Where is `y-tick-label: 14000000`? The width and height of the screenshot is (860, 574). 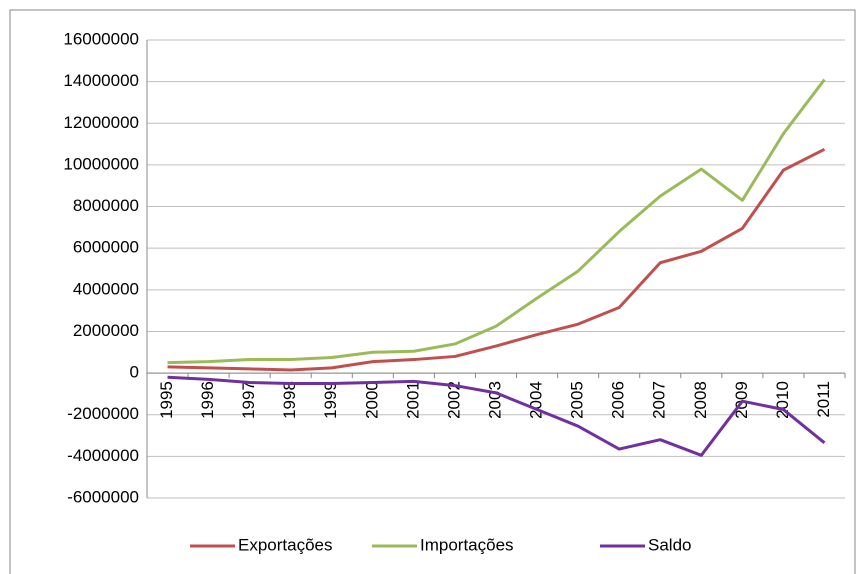 y-tick-label: 14000000 is located at coordinates (101, 80).